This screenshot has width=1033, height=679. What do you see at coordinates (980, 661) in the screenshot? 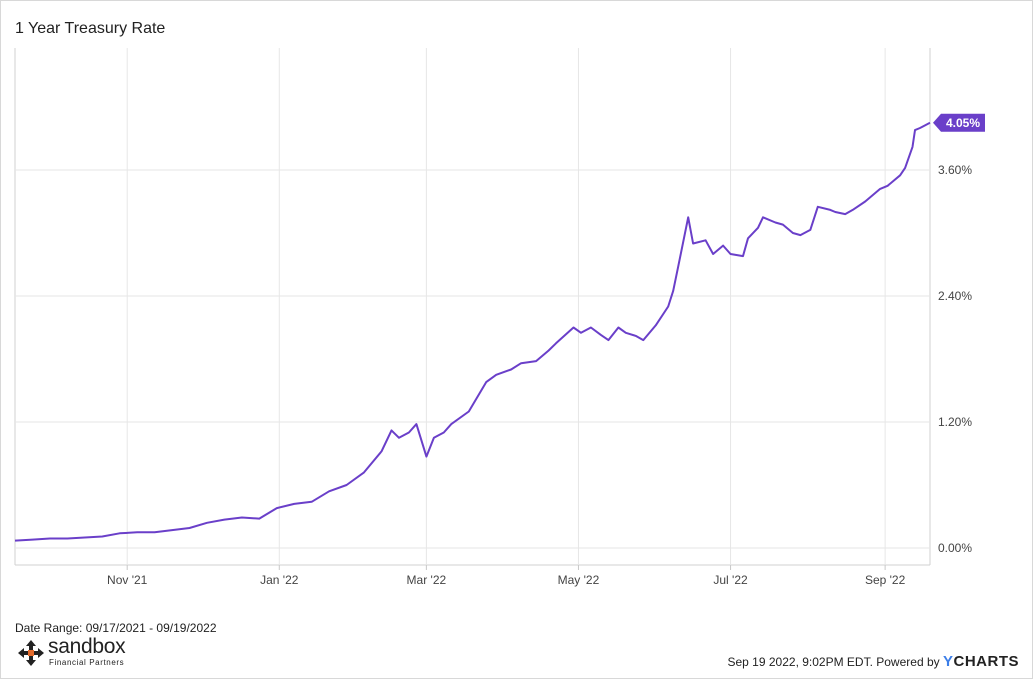
I see `ycharts-logo: YCHARTS` at bounding box center [980, 661].